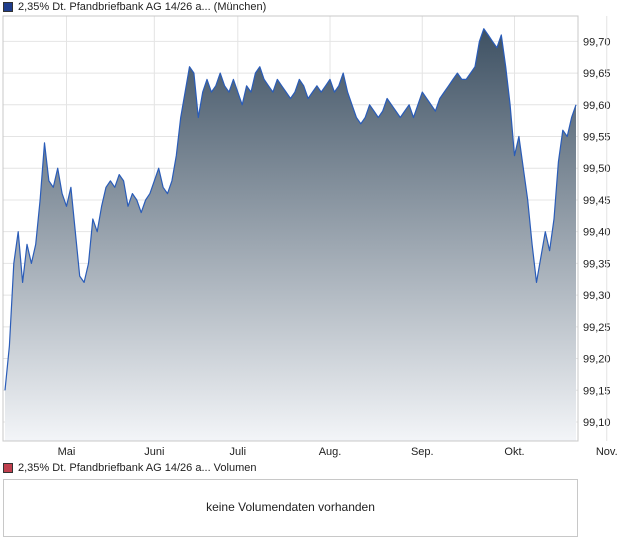 This screenshot has width=620, height=546. Describe the element at coordinates (8, 7) in the screenshot. I see `price-legend-swatch` at that location.